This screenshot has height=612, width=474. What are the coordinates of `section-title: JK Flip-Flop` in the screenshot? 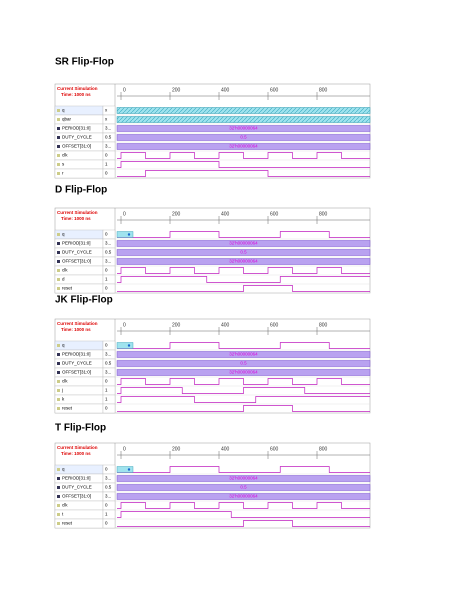 It's located at (84, 300).